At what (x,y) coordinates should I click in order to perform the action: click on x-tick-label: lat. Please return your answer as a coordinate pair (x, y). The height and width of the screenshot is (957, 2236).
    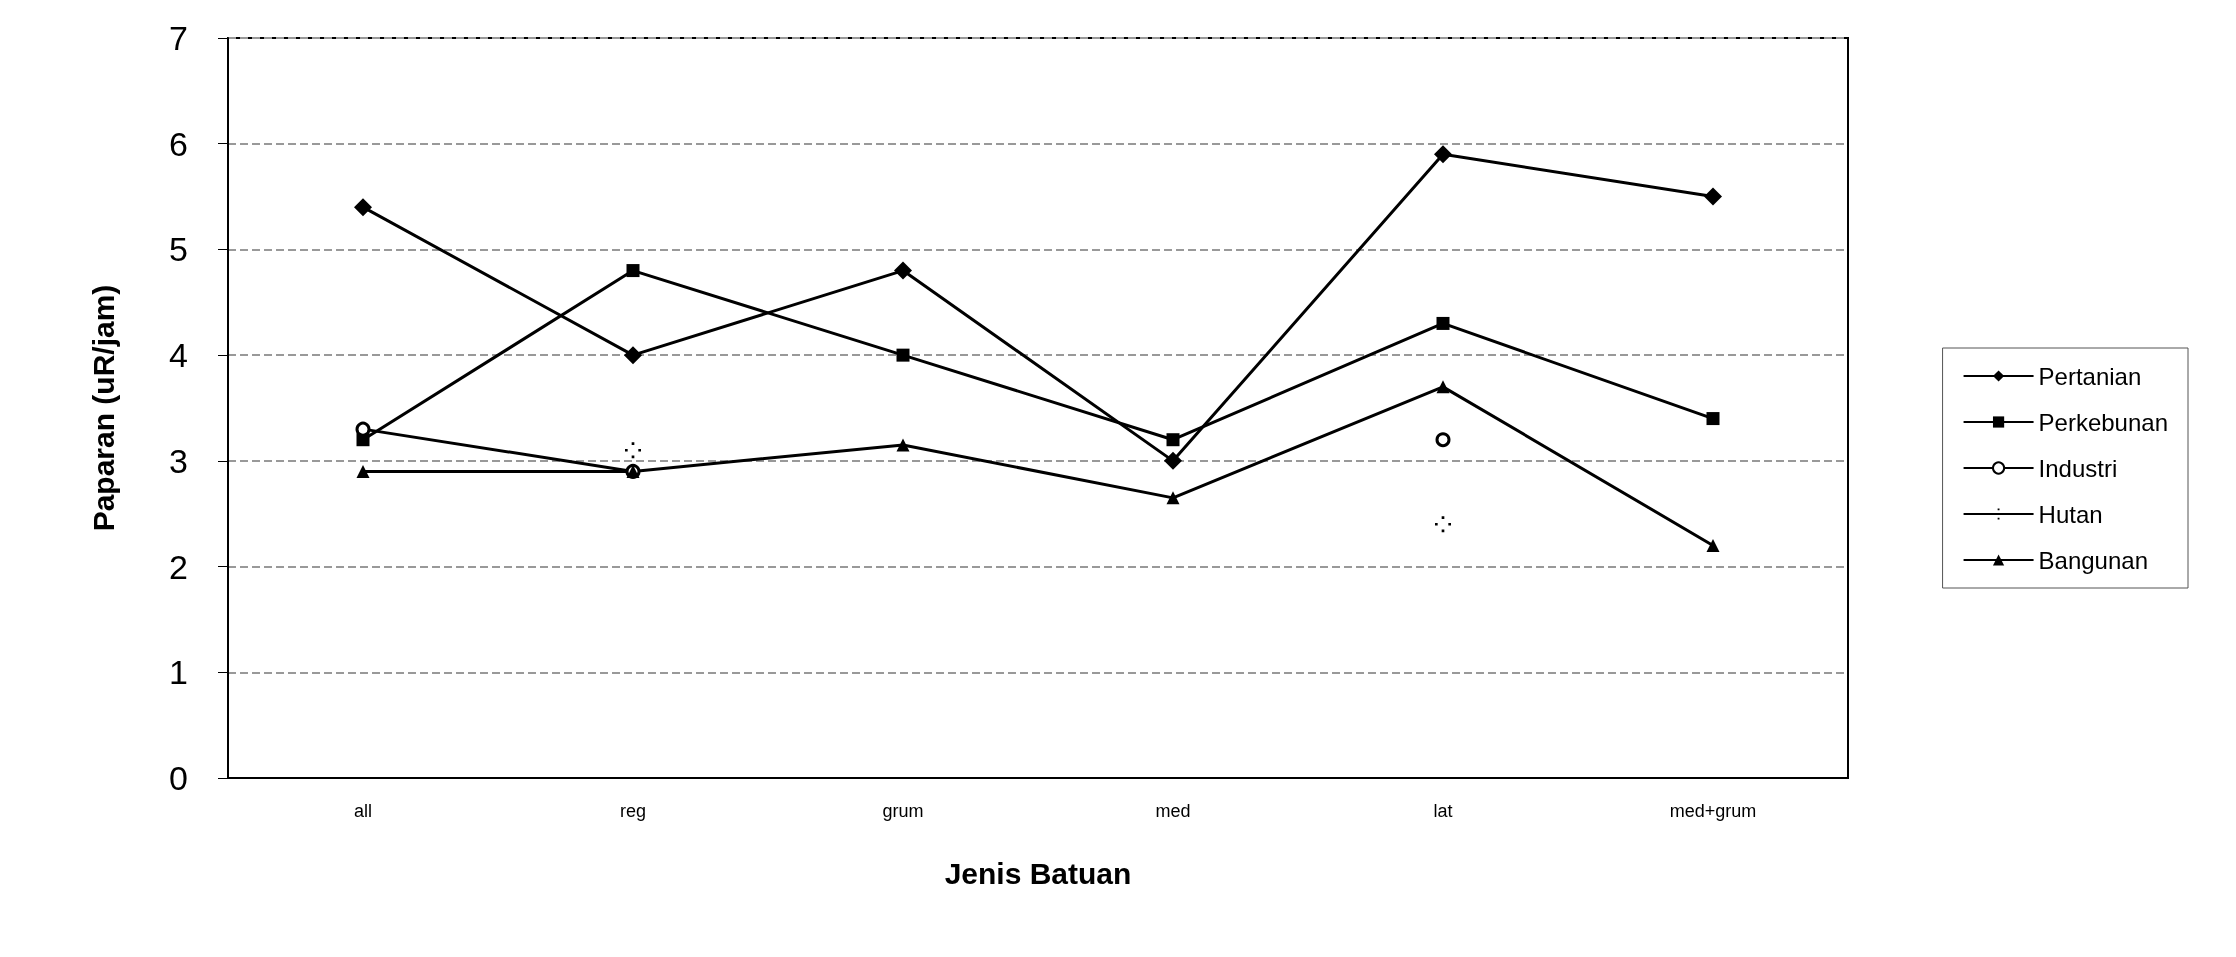
    Looking at the image, I should click on (1443, 811).